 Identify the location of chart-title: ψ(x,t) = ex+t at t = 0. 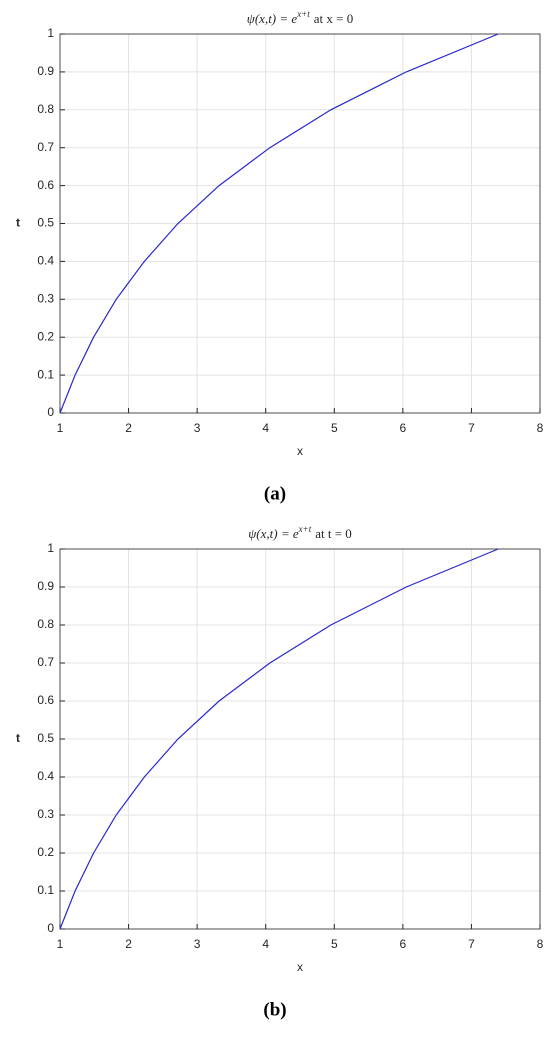
(300, 532).